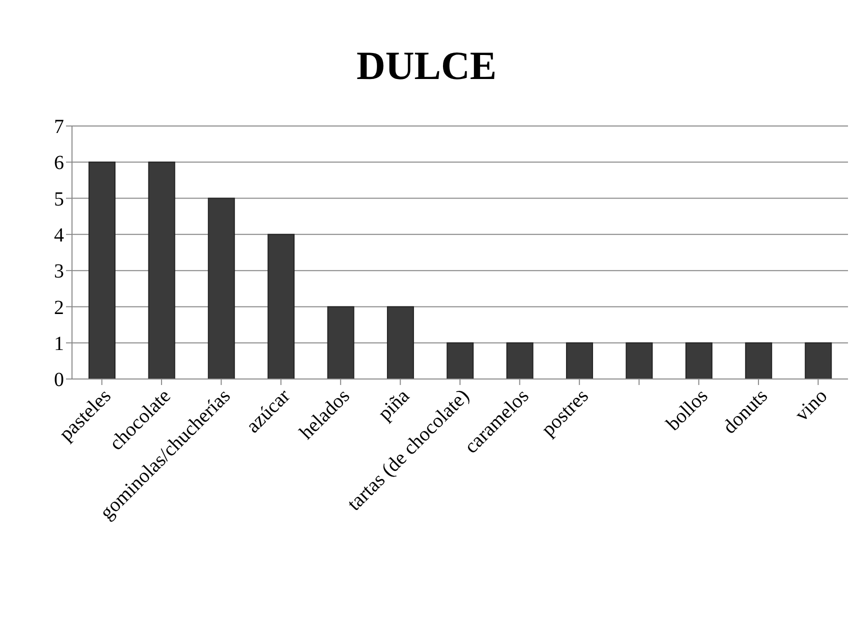 Image resolution: width=853 pixels, height=617 pixels. What do you see at coordinates (59, 307) in the screenshot?
I see `y-tick-label: 2` at bounding box center [59, 307].